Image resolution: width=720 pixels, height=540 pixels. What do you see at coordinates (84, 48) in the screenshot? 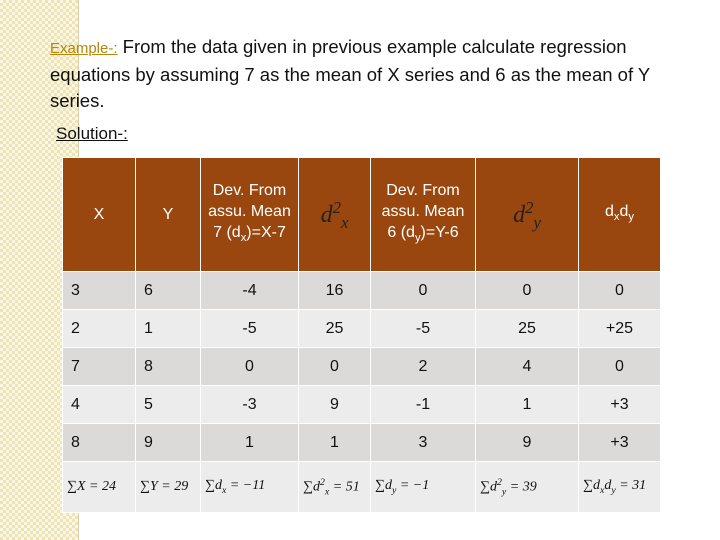
I see `example-label: Example-:` at bounding box center [84, 48].